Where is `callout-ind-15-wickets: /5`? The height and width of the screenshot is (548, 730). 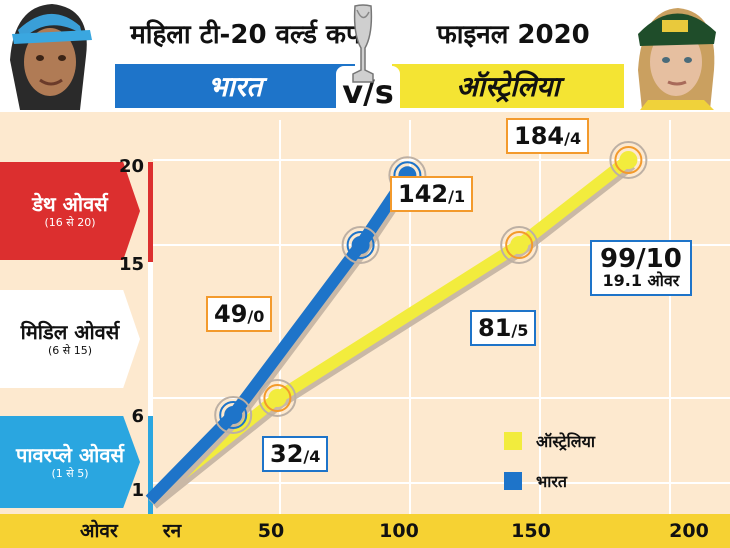
callout-ind-15-wickets: /5 is located at coordinates (520, 330).